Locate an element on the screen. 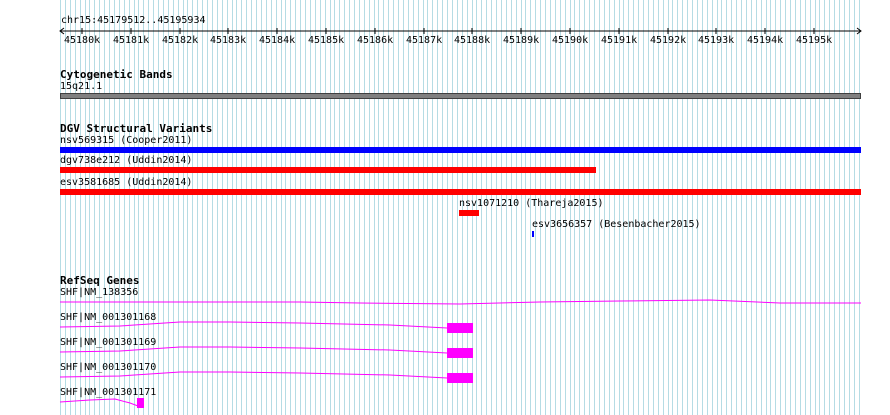 The image size is (890, 415). dgv-feature-label: esv3581685 (Uddin2014) is located at coordinates (126, 182).